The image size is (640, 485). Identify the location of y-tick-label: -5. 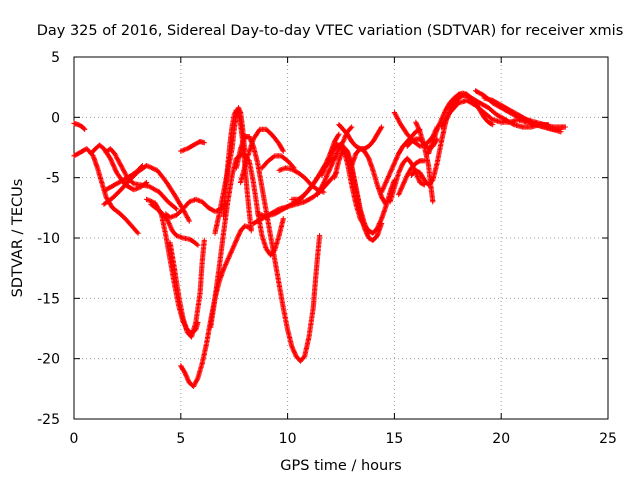
(53, 179).